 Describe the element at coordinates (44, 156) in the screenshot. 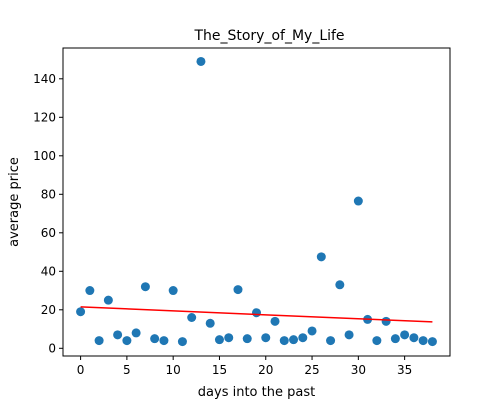

I see `y-tick-label: 100` at that location.